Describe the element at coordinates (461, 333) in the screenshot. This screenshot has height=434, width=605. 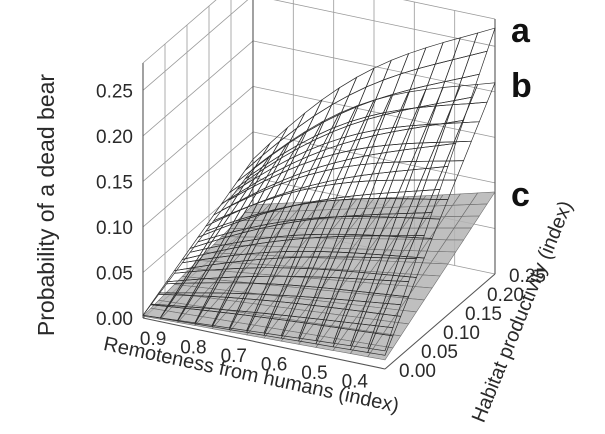
I see `y-tick-label: 0.10` at that location.